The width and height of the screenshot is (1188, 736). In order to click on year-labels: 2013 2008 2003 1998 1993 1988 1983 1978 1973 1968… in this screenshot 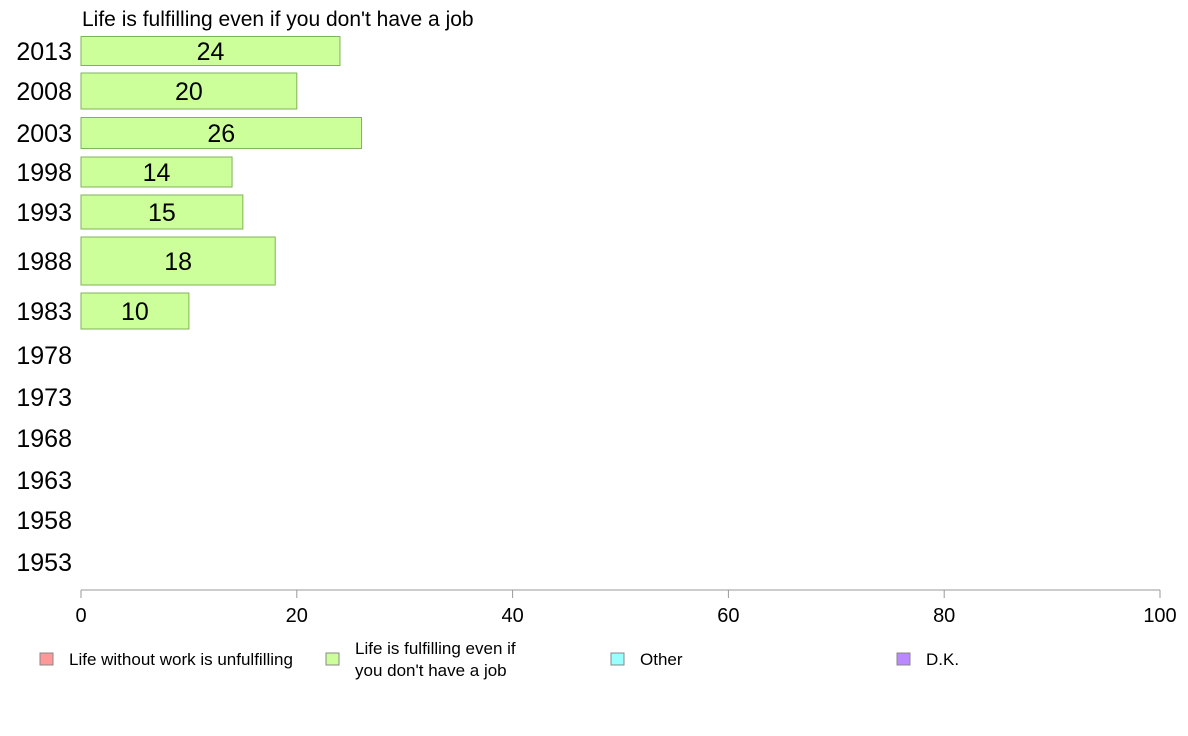, I will do `click(44, 307)`.